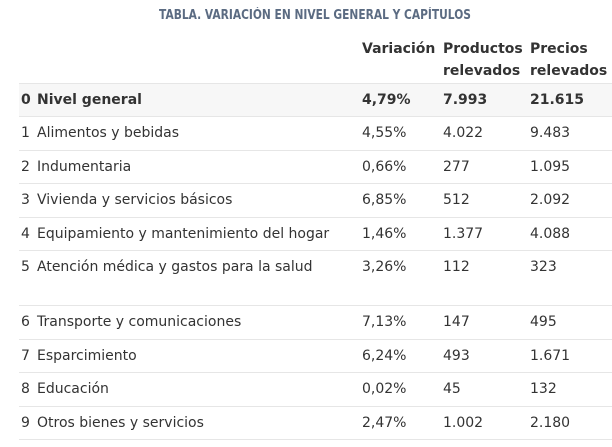  What do you see at coordinates (87, 356) in the screenshot?
I see `row-chapter: Esparcimiento` at bounding box center [87, 356].